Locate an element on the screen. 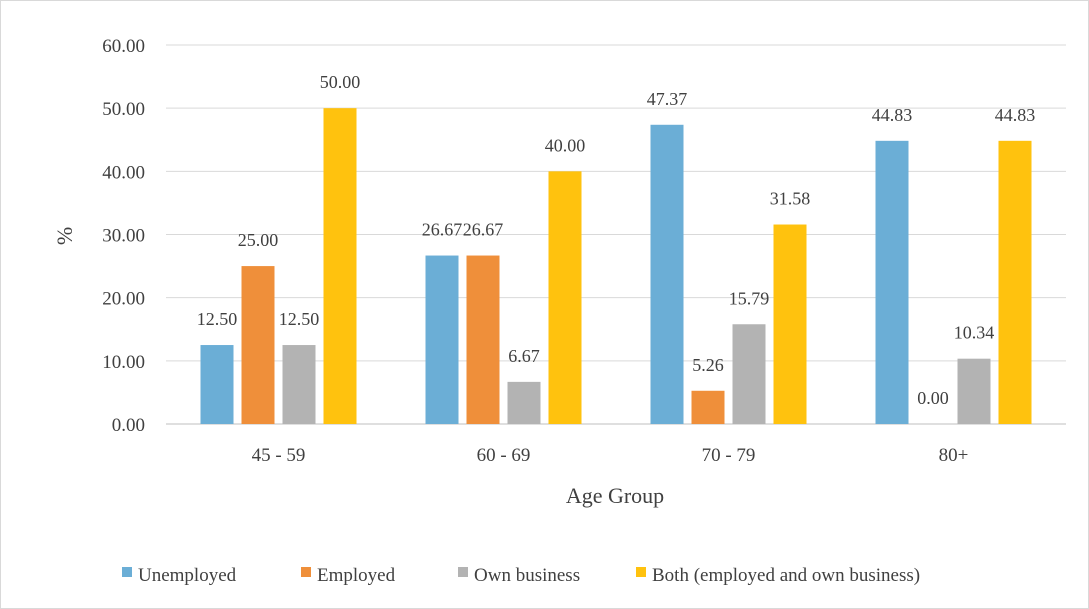  data-label: 15.79 is located at coordinates (749, 298).